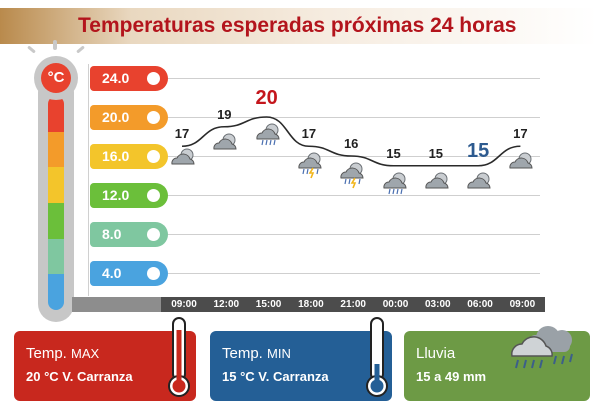 Image resolution: width=597 pixels, height=418 pixels. Describe the element at coordinates (268, 304) in the screenshot. I see `time-label: 15:00` at that location.